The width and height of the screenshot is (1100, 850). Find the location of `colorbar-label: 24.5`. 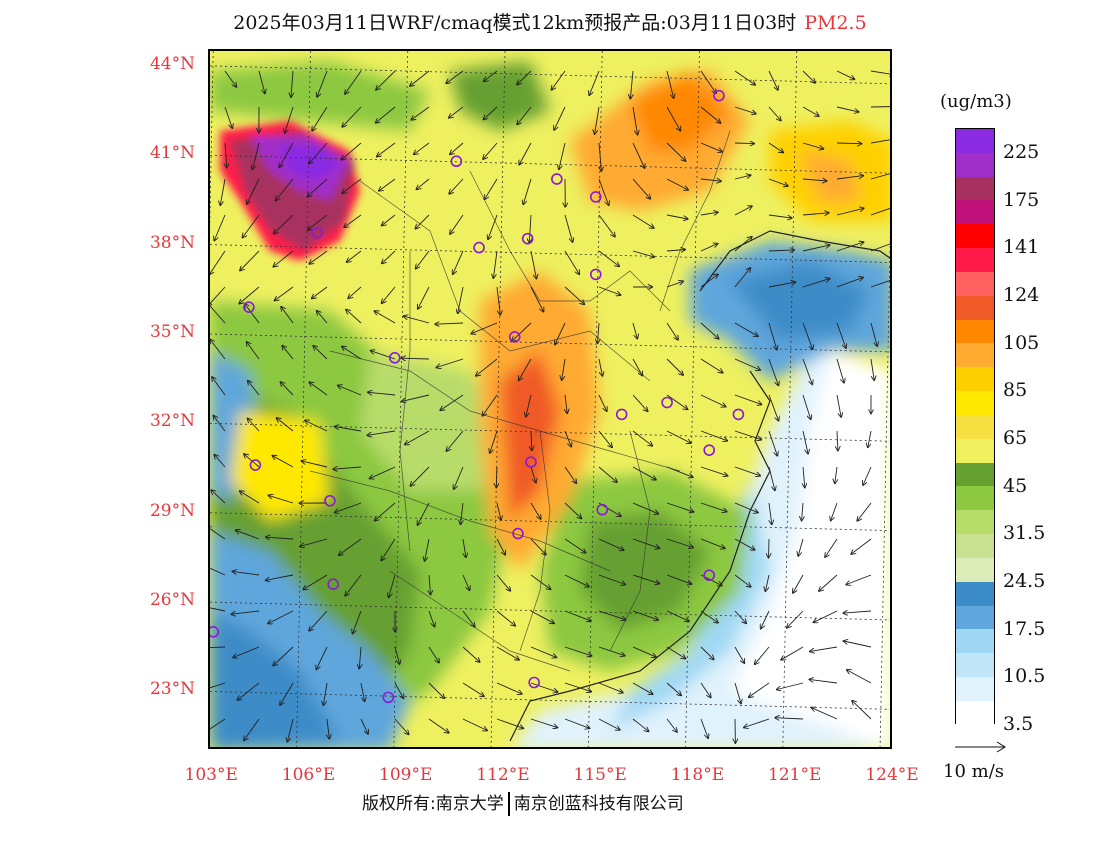

colorbar-label: 24.5 is located at coordinates (1024, 580).